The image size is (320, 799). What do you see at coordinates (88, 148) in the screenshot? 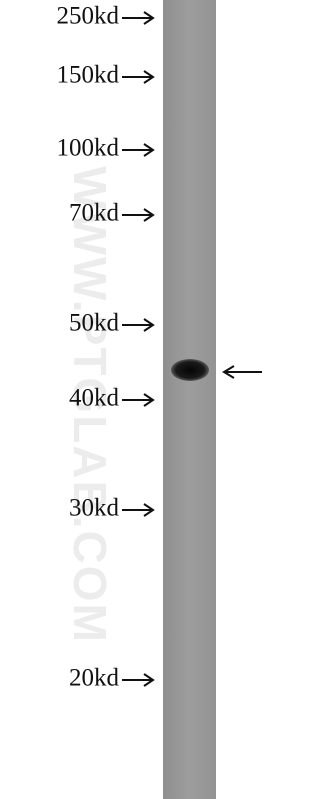
I see `marker-label: 100kd` at bounding box center [88, 148].